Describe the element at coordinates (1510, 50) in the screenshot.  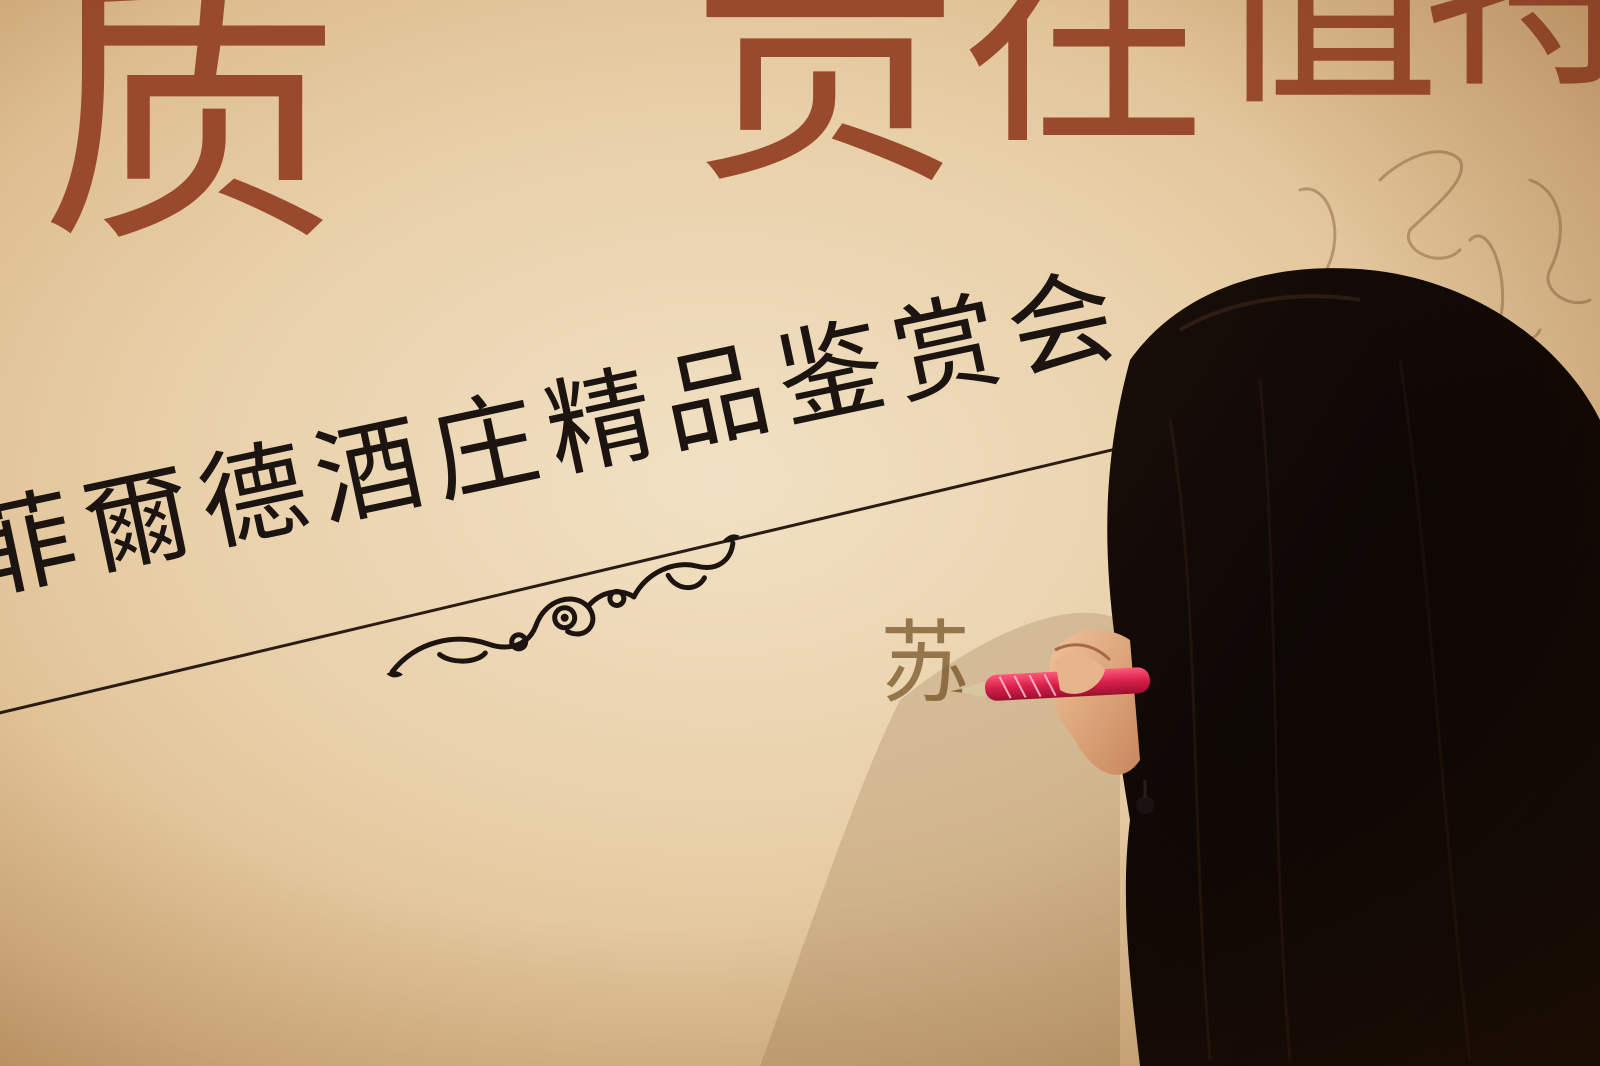
I see `headline-char-5: 特` at that location.